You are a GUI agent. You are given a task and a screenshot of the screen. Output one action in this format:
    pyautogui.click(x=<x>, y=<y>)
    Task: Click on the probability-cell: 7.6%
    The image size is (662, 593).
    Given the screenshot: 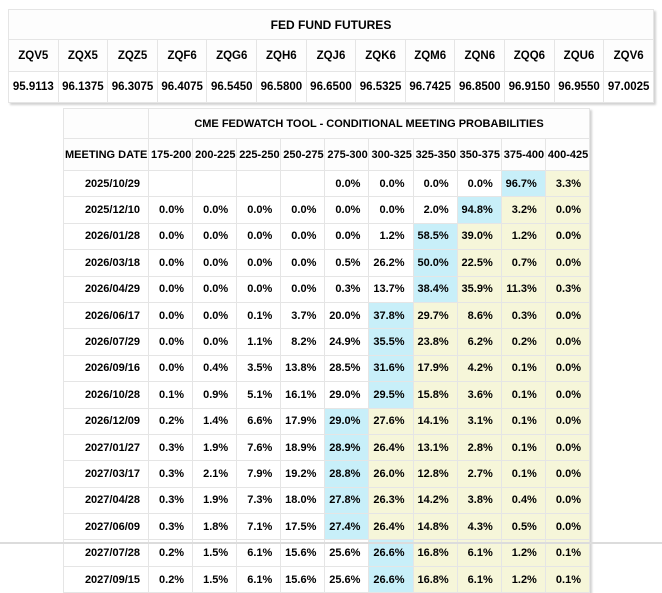 What is the action you would take?
    pyautogui.click(x=259, y=447)
    